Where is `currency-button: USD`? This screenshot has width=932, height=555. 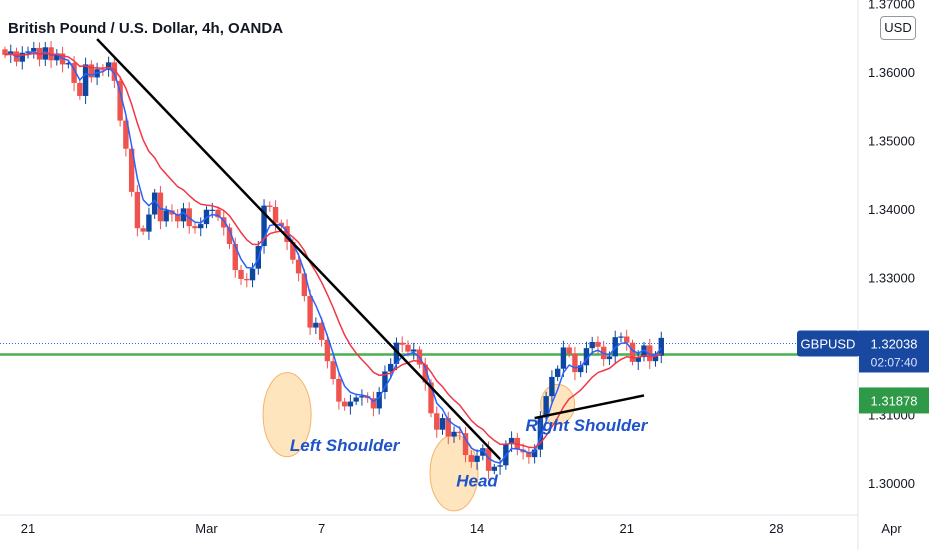 currency-button: USD is located at coordinates (898, 28).